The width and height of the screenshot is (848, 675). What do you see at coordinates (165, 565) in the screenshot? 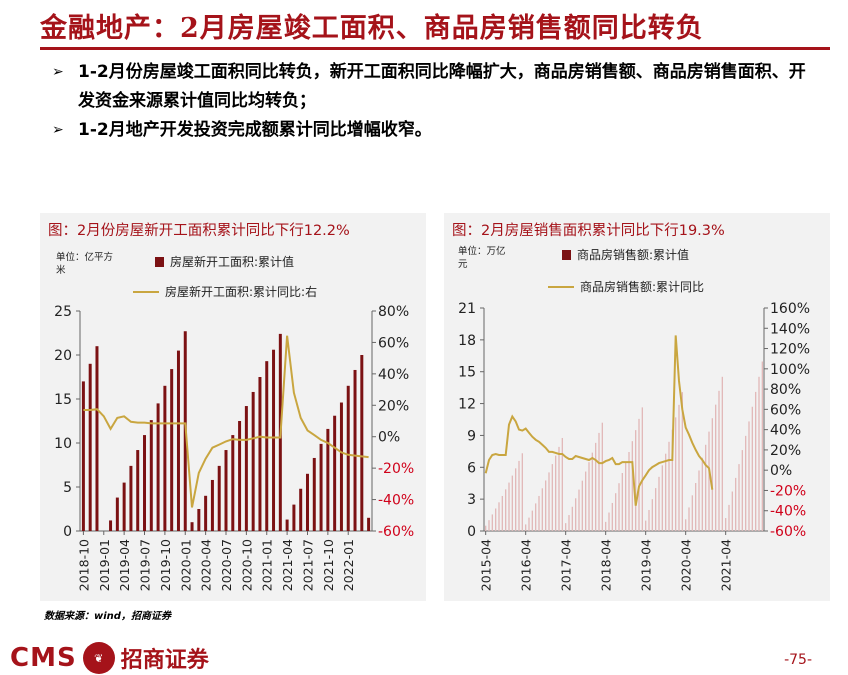
I see `x-tick-label: 2019-10` at bounding box center [165, 565].